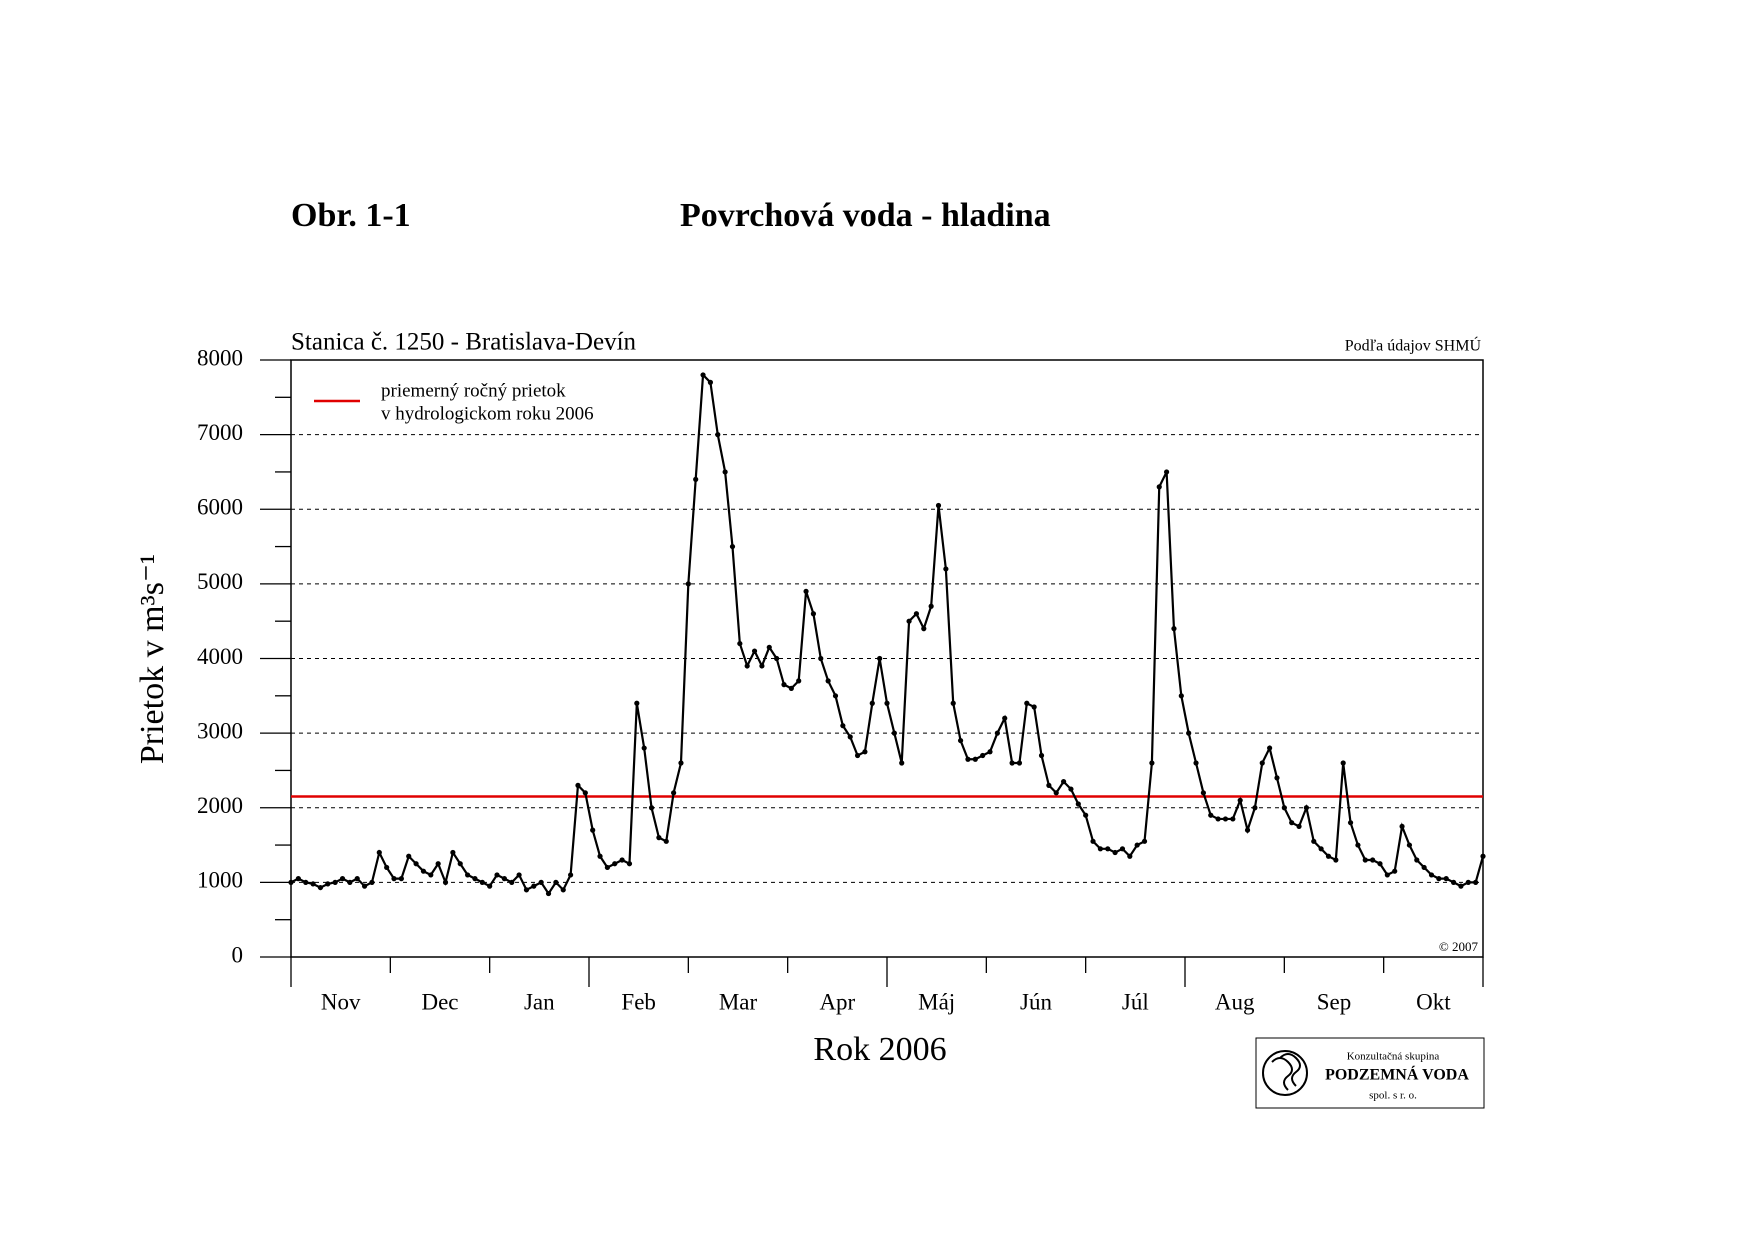 This screenshot has width=1755, height=1240. Describe the element at coordinates (1393, 1096) in the screenshot. I see `logo-bottom: spol. s r. o.` at that location.